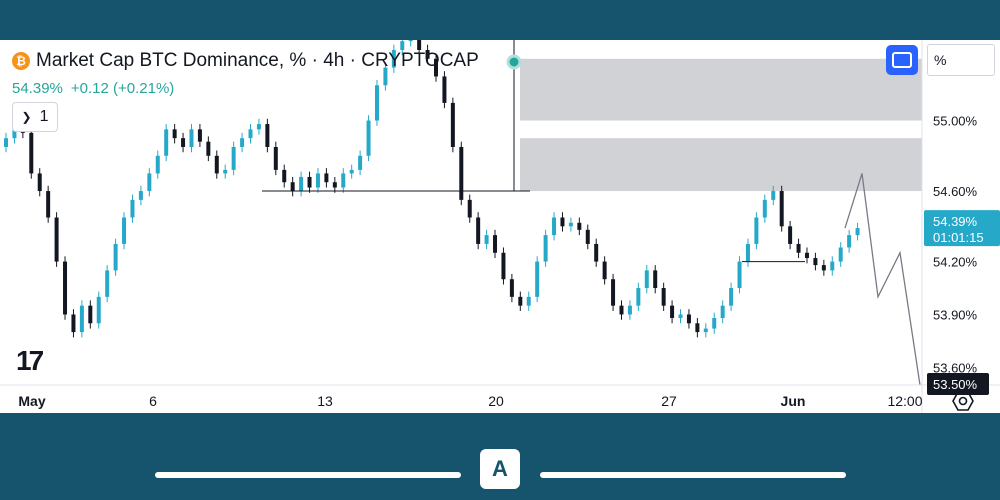  Describe the element at coordinates (37, 88) in the screenshot. I see `last-price: 54.39%` at that location.